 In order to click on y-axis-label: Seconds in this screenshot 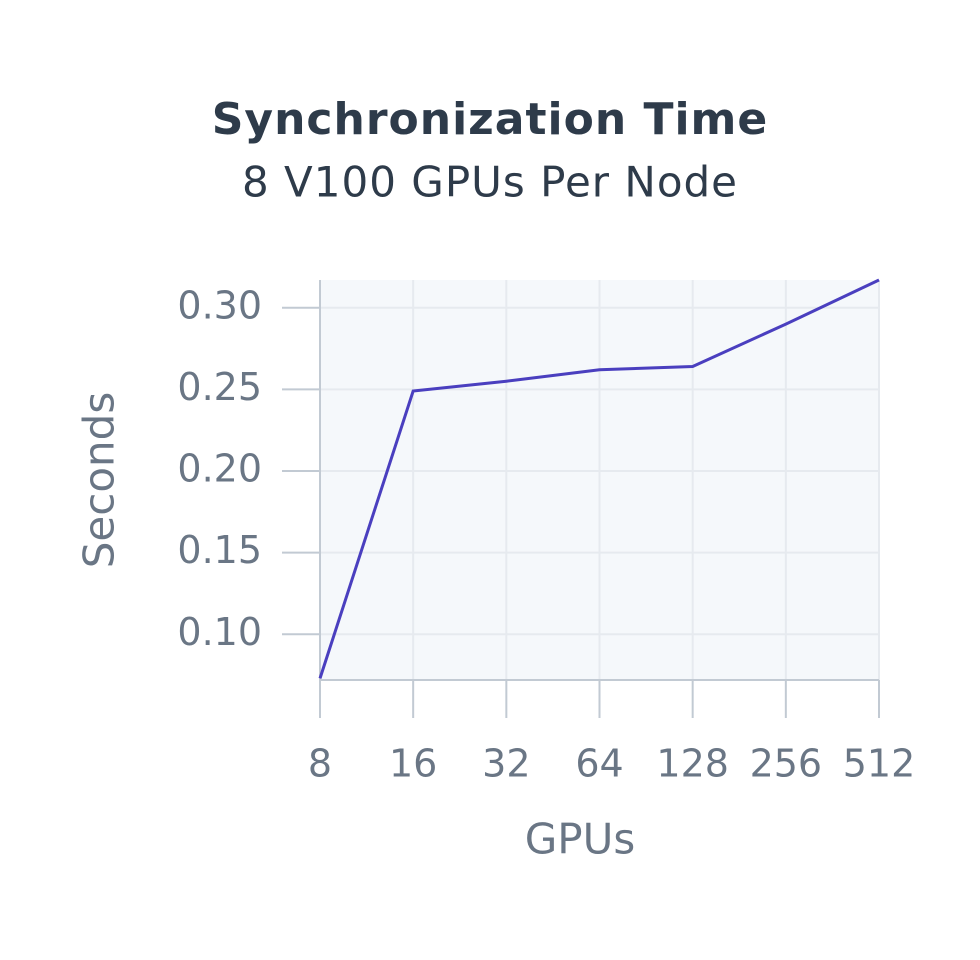, I will do `click(99, 480)`.